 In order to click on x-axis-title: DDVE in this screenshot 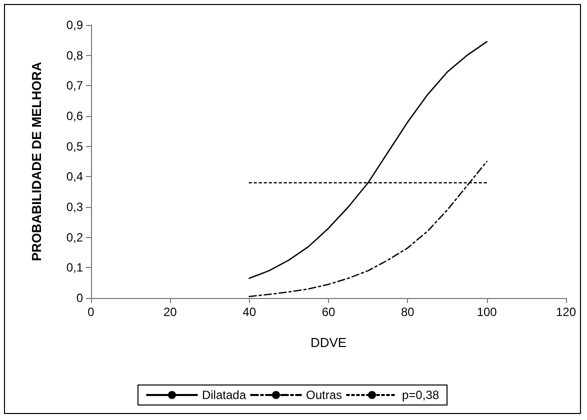, I will do `click(328, 342)`.